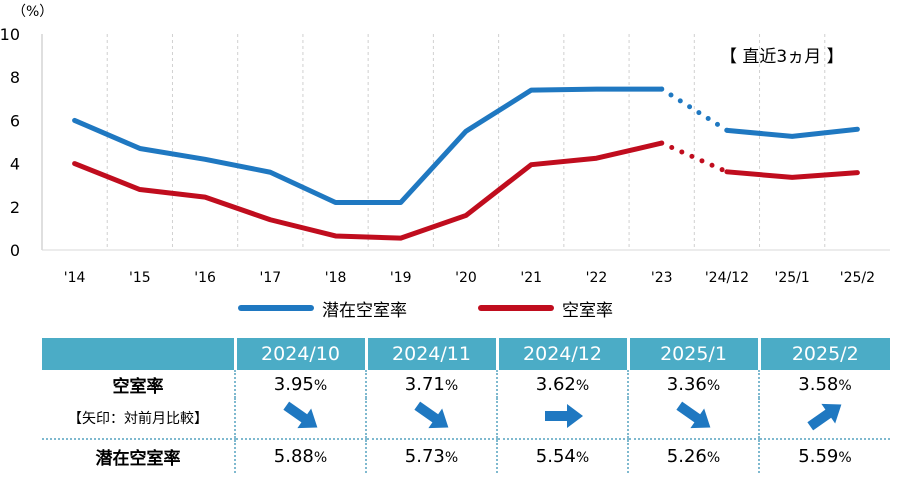 The image size is (900, 479). What do you see at coordinates (15, 207) in the screenshot?
I see `y-tick-label: 2` at bounding box center [15, 207].